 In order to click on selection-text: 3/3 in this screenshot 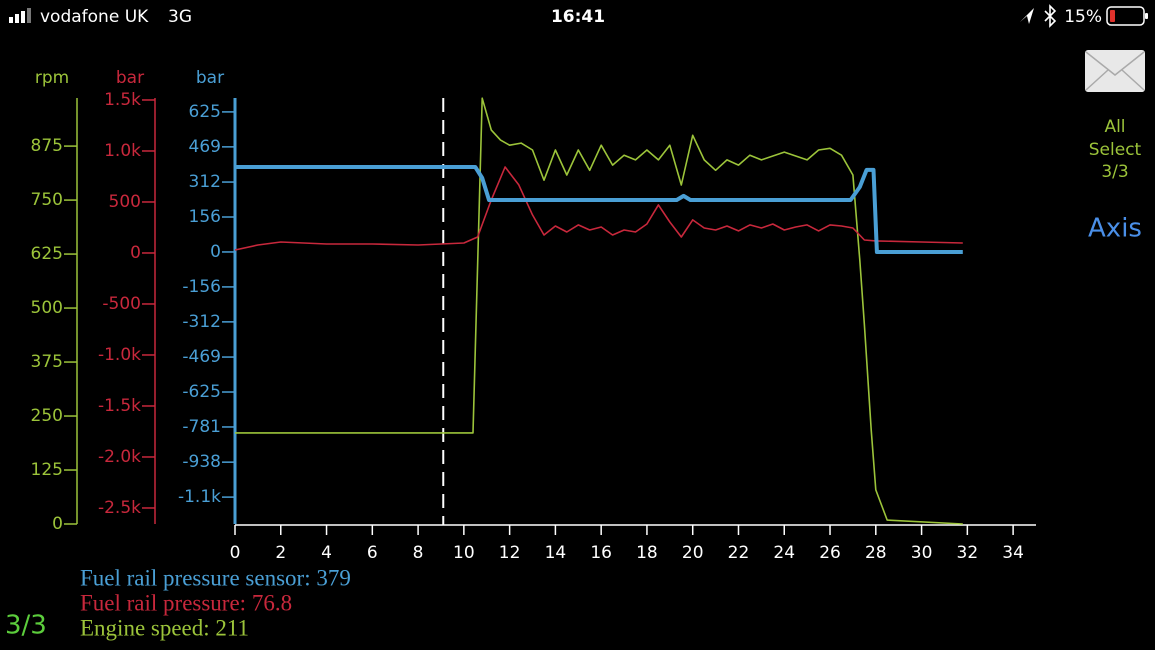, I will do `click(1114, 172)`.